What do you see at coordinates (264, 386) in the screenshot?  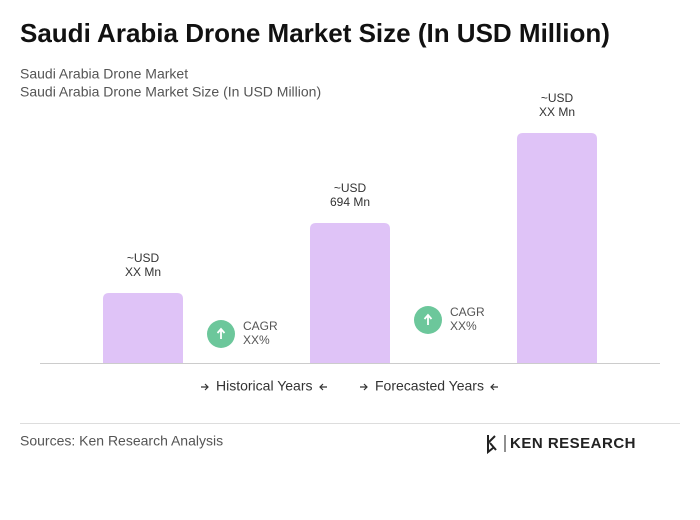 I see `period-label: Historical Years` at bounding box center [264, 386].